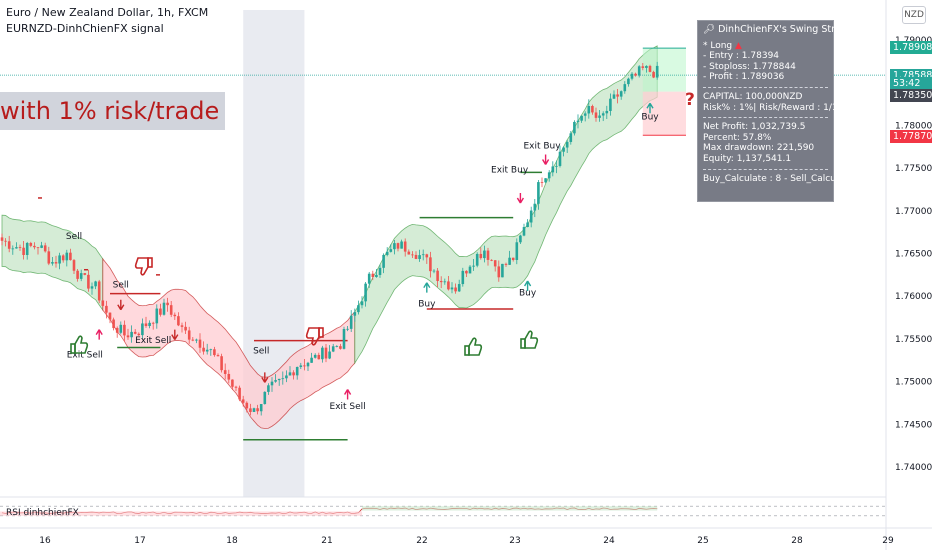 Image resolution: width=932 pixels, height=550 pixels. I want to click on tooltip-line: Max drawdown: 221,590, so click(759, 148).